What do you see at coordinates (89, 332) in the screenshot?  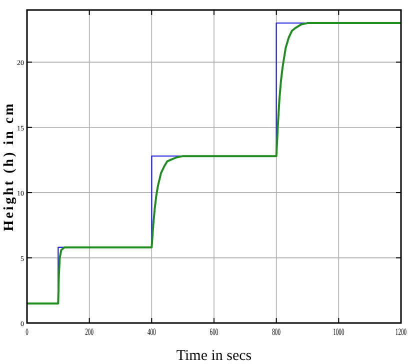 I see `x-tick-label: 200` at bounding box center [89, 332].